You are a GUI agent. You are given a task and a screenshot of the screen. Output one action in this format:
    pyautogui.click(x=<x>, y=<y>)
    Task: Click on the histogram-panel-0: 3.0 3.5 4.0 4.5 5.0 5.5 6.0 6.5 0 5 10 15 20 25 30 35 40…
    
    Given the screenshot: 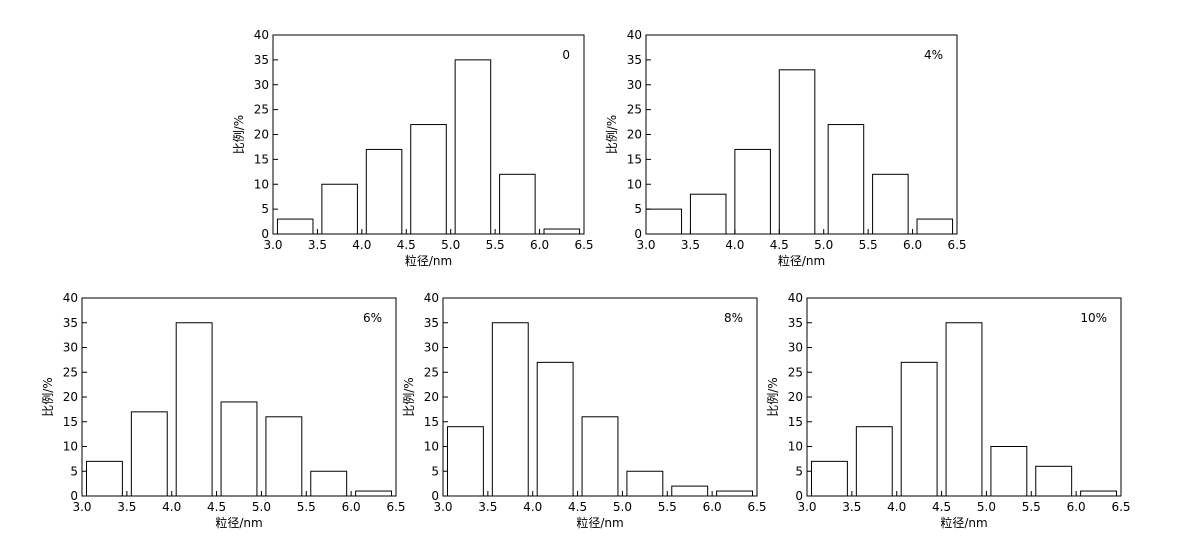 What is the action you would take?
    pyautogui.click(x=413, y=148)
    